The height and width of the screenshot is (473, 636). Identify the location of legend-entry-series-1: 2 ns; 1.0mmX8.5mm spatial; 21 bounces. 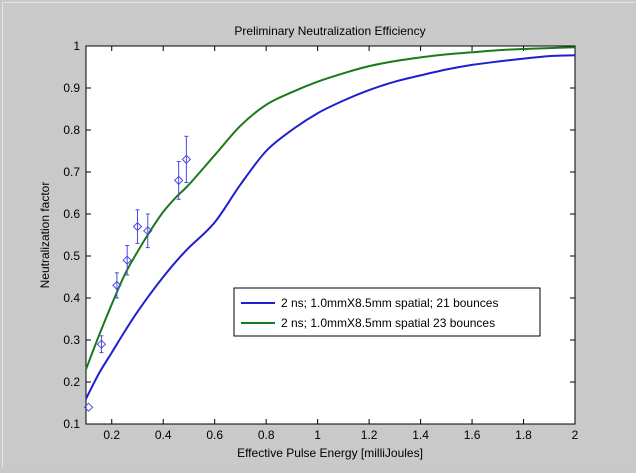
(389, 303).